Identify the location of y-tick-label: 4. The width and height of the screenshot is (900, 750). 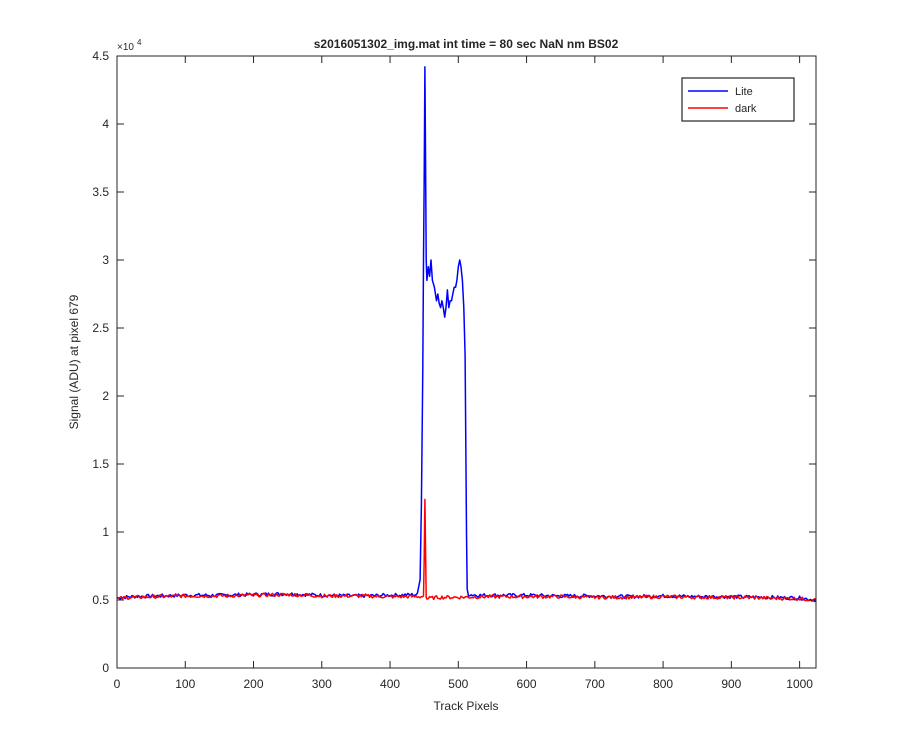
(105, 124).